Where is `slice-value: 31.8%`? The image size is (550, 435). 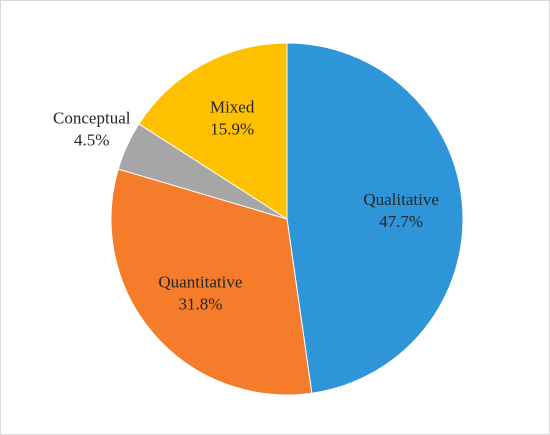
slice-value: 31.8% is located at coordinates (200, 304).